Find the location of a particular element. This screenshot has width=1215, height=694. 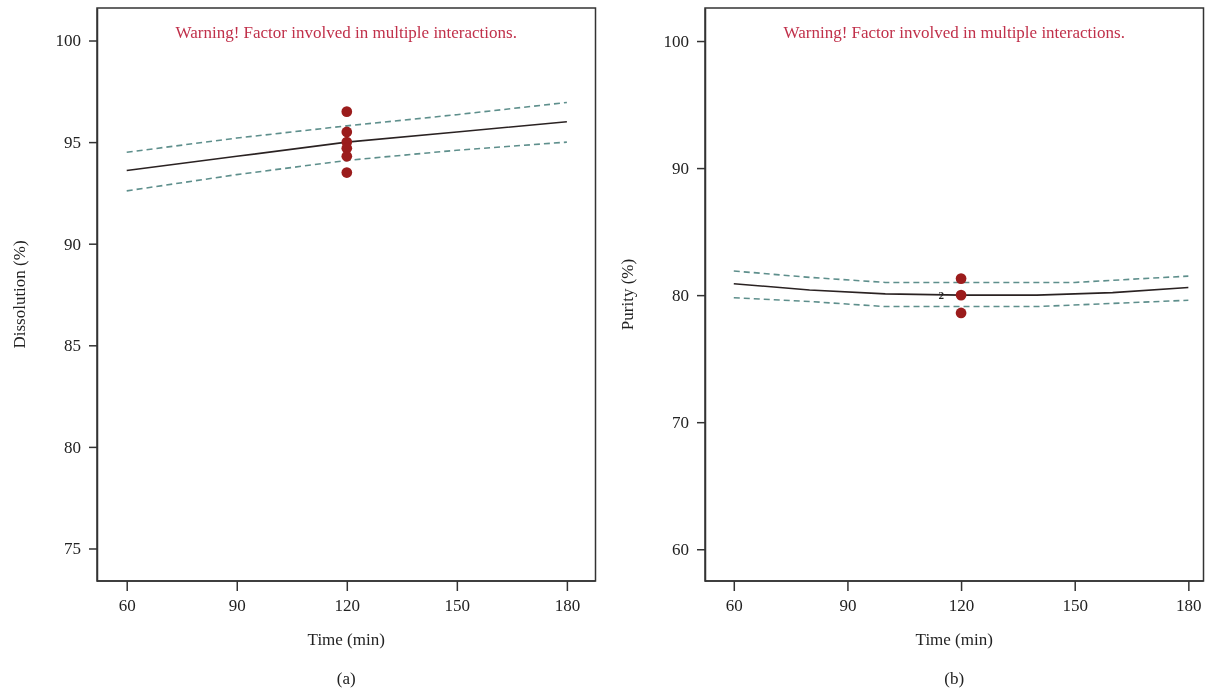

y-tick-label: 95 is located at coordinates (72, 143).